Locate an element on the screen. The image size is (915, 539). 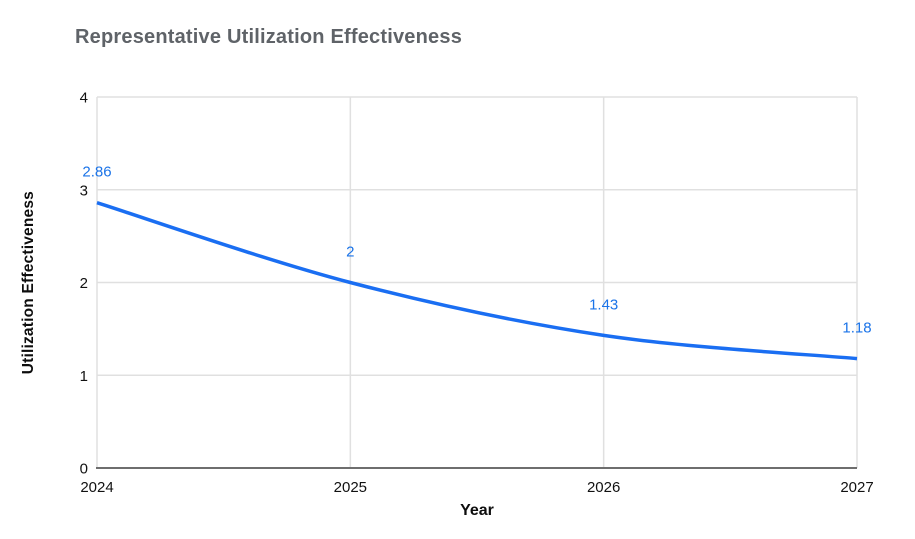
data-label: 1.43 is located at coordinates (603, 304).